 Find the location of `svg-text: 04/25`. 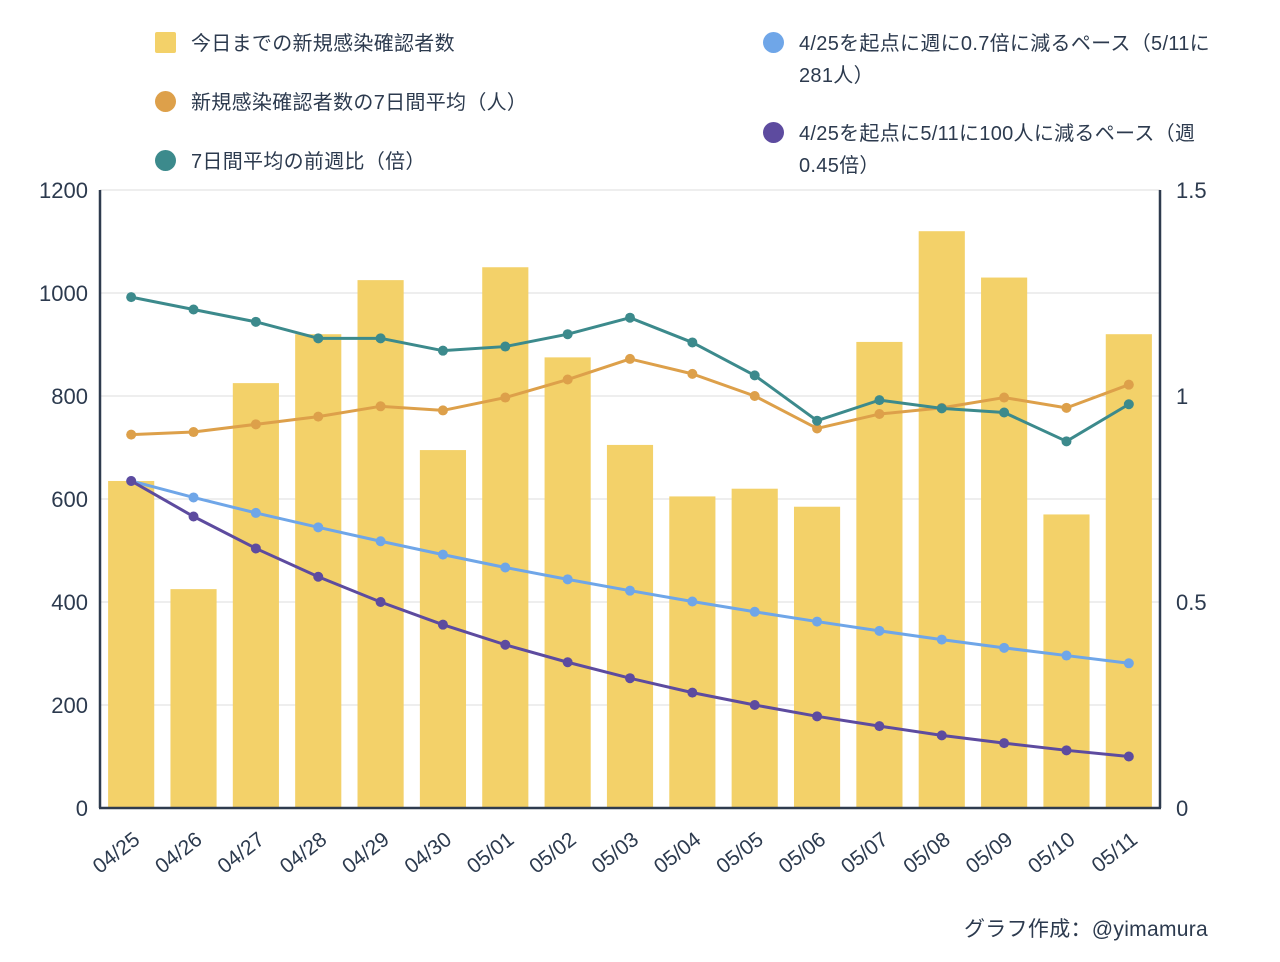

svg-text: 04/25 is located at coordinates (117, 853).